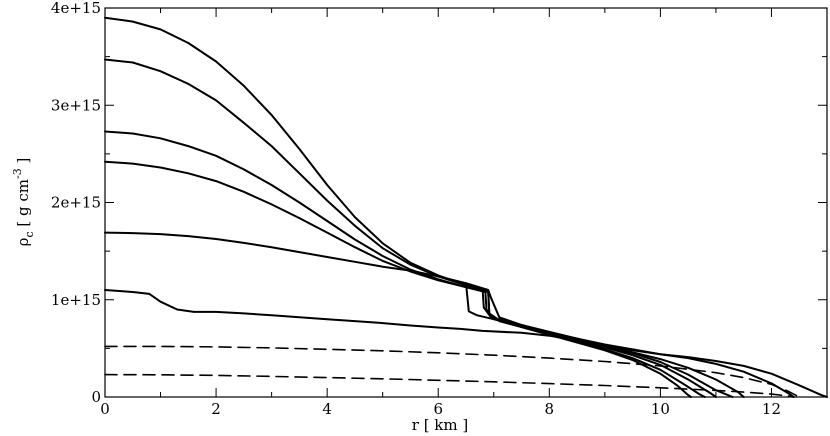 Image resolution: width=830 pixels, height=436 pixels. What do you see at coordinates (105, 409) in the screenshot?
I see `x-tick-label: 0` at bounding box center [105, 409].